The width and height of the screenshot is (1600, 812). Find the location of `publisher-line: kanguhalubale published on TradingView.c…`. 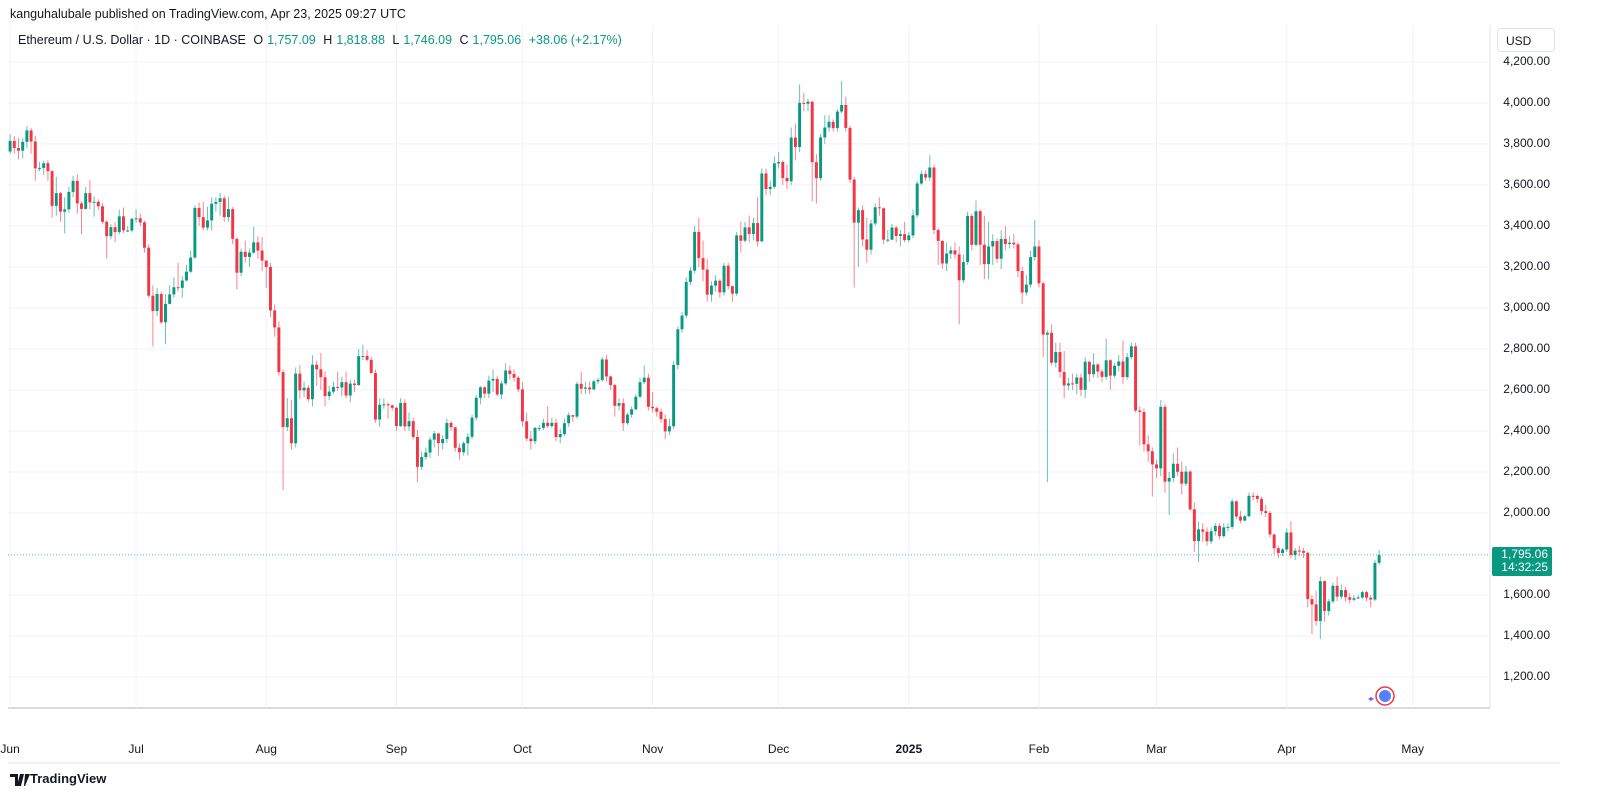

publisher-line: kanguhalubale published on TradingView.c… is located at coordinates (208, 14).